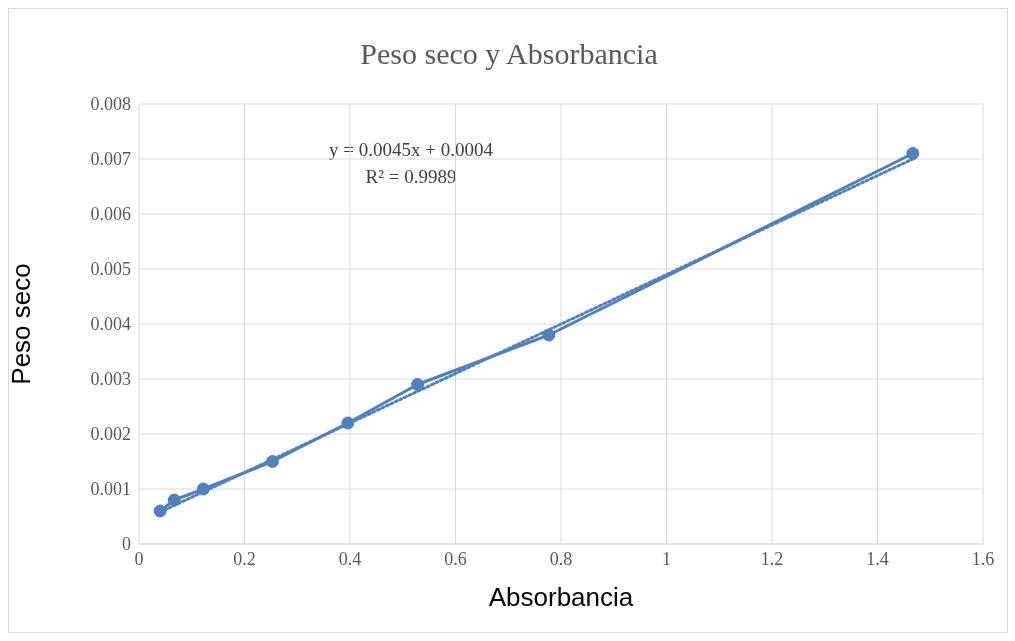 This screenshot has height=641, width=1015. What do you see at coordinates (877, 558) in the screenshot?
I see `x-tick-label: 1.4` at bounding box center [877, 558].